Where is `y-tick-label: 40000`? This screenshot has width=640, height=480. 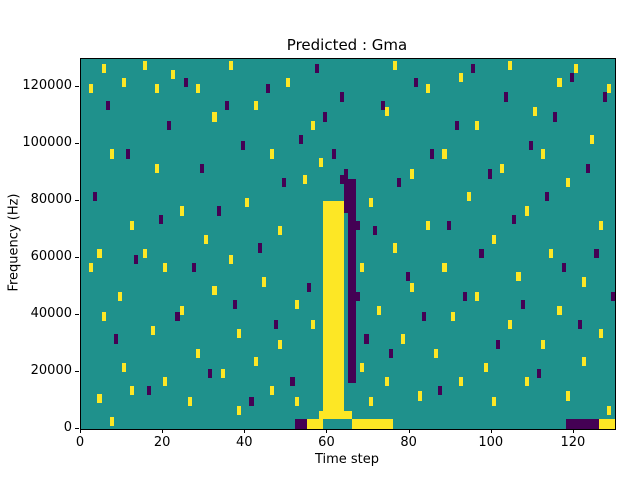
y-tick-label: 40000 is located at coordinates (51, 314).